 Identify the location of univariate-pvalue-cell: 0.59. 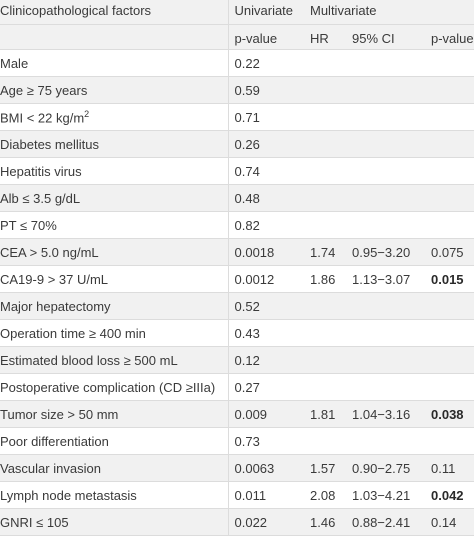
(265, 90).